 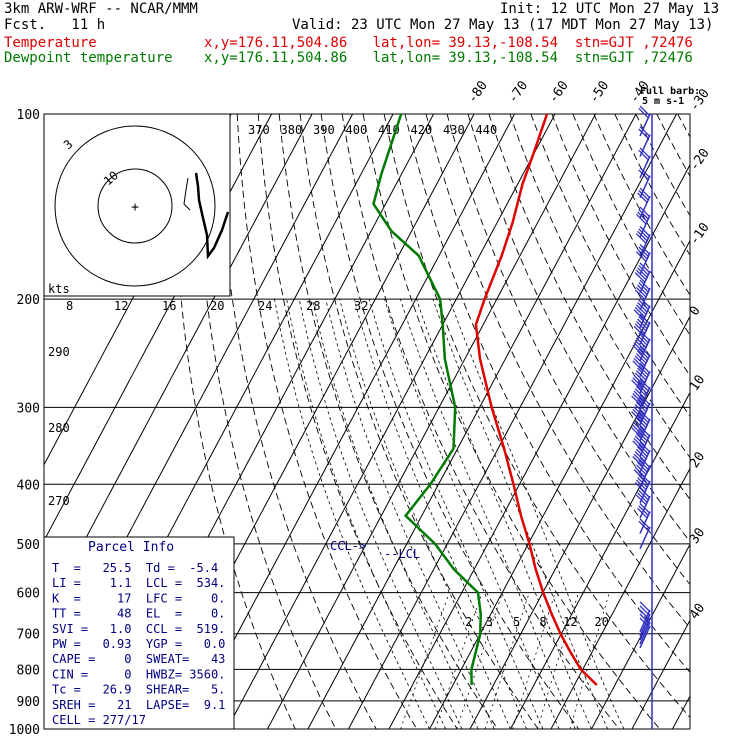 I want to click on pressure-label: 100, so click(x=28, y=115).